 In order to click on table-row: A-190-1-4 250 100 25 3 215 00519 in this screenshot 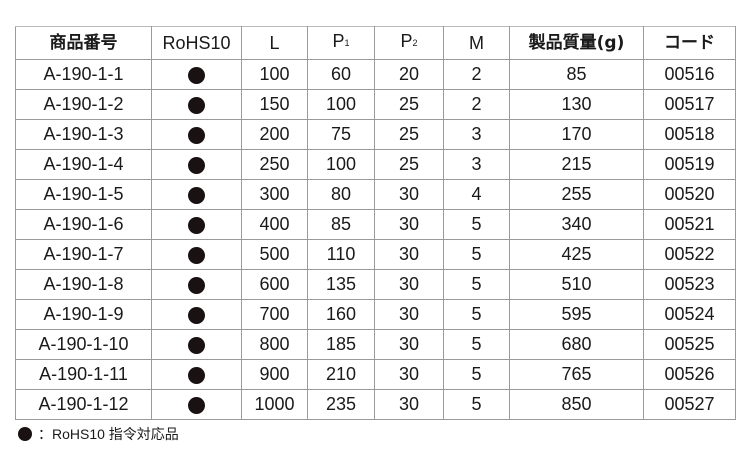, I will do `click(375, 164)`.